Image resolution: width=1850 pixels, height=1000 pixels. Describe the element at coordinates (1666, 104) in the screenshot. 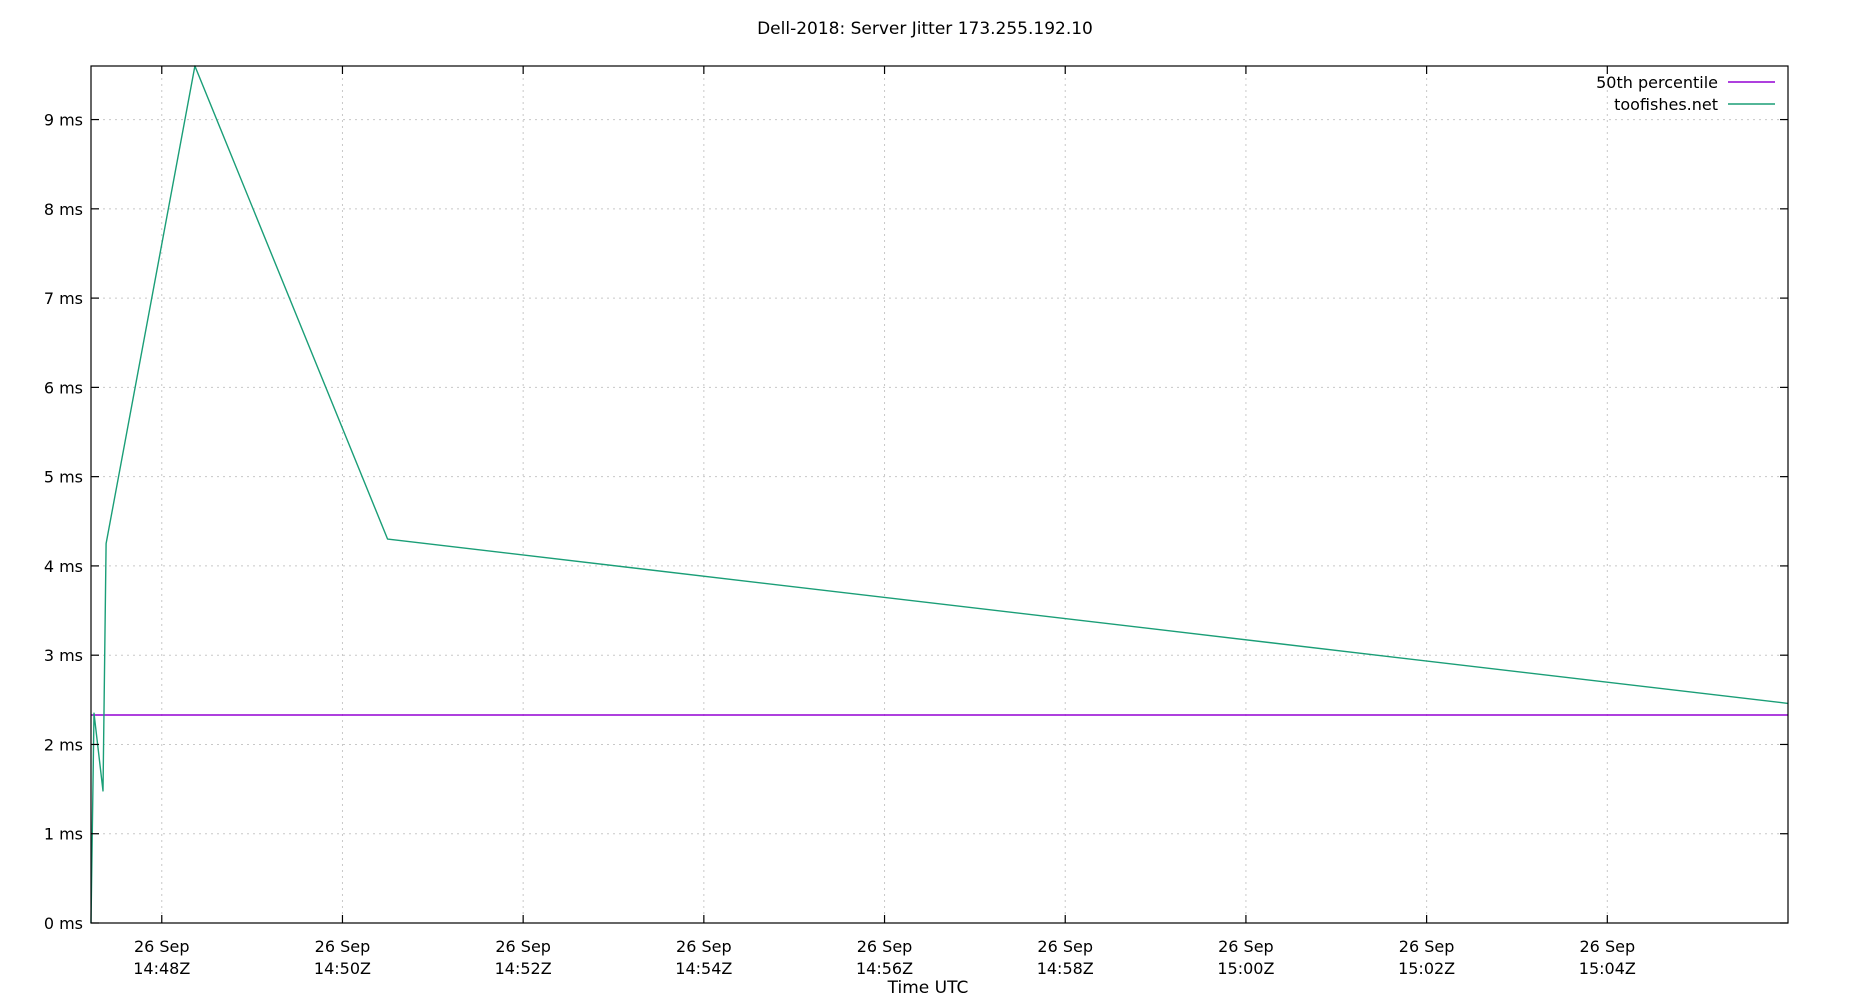

I see `legend-label: toofishes.net` at that location.